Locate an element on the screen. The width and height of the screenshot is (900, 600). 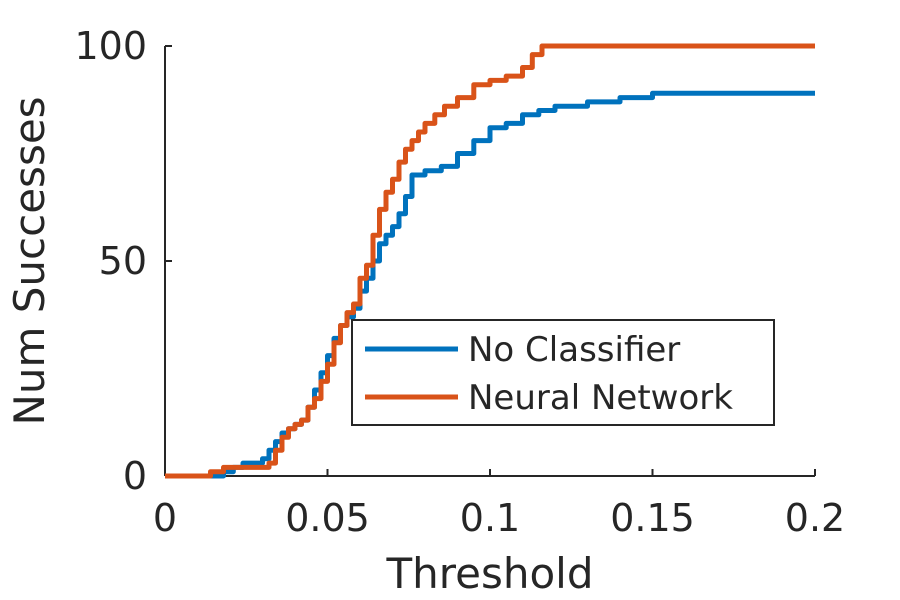
legend-label-neural-network: Neural Network is located at coordinates (600, 398).